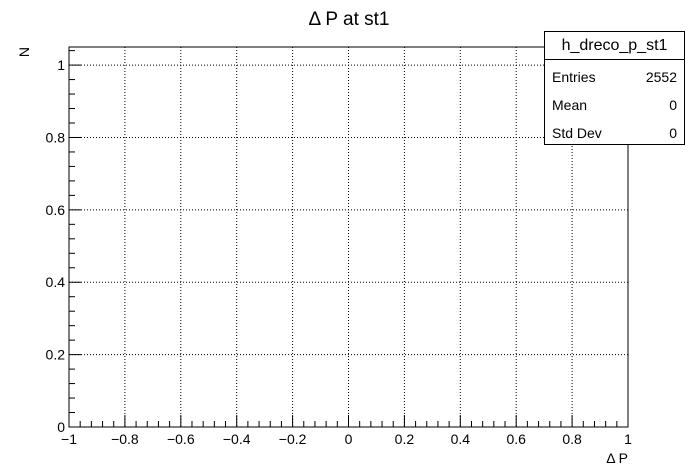 This screenshot has width=698, height=476. Describe the element at coordinates (577, 133) in the screenshot. I see `stats-key: Std Dev` at that location.